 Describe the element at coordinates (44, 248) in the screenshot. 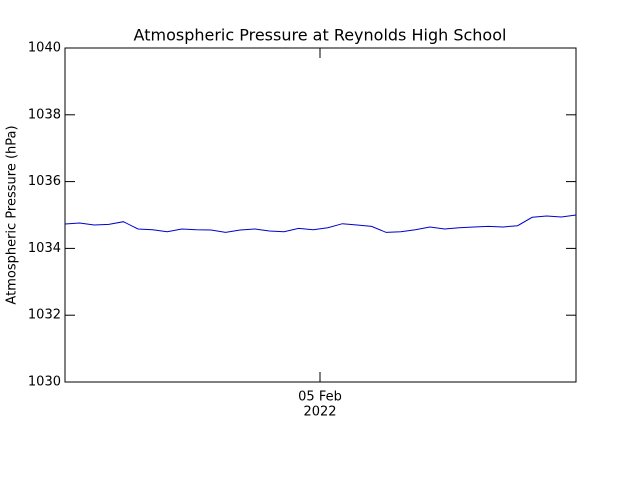

I see `y-tick-label: 1034` at that location.